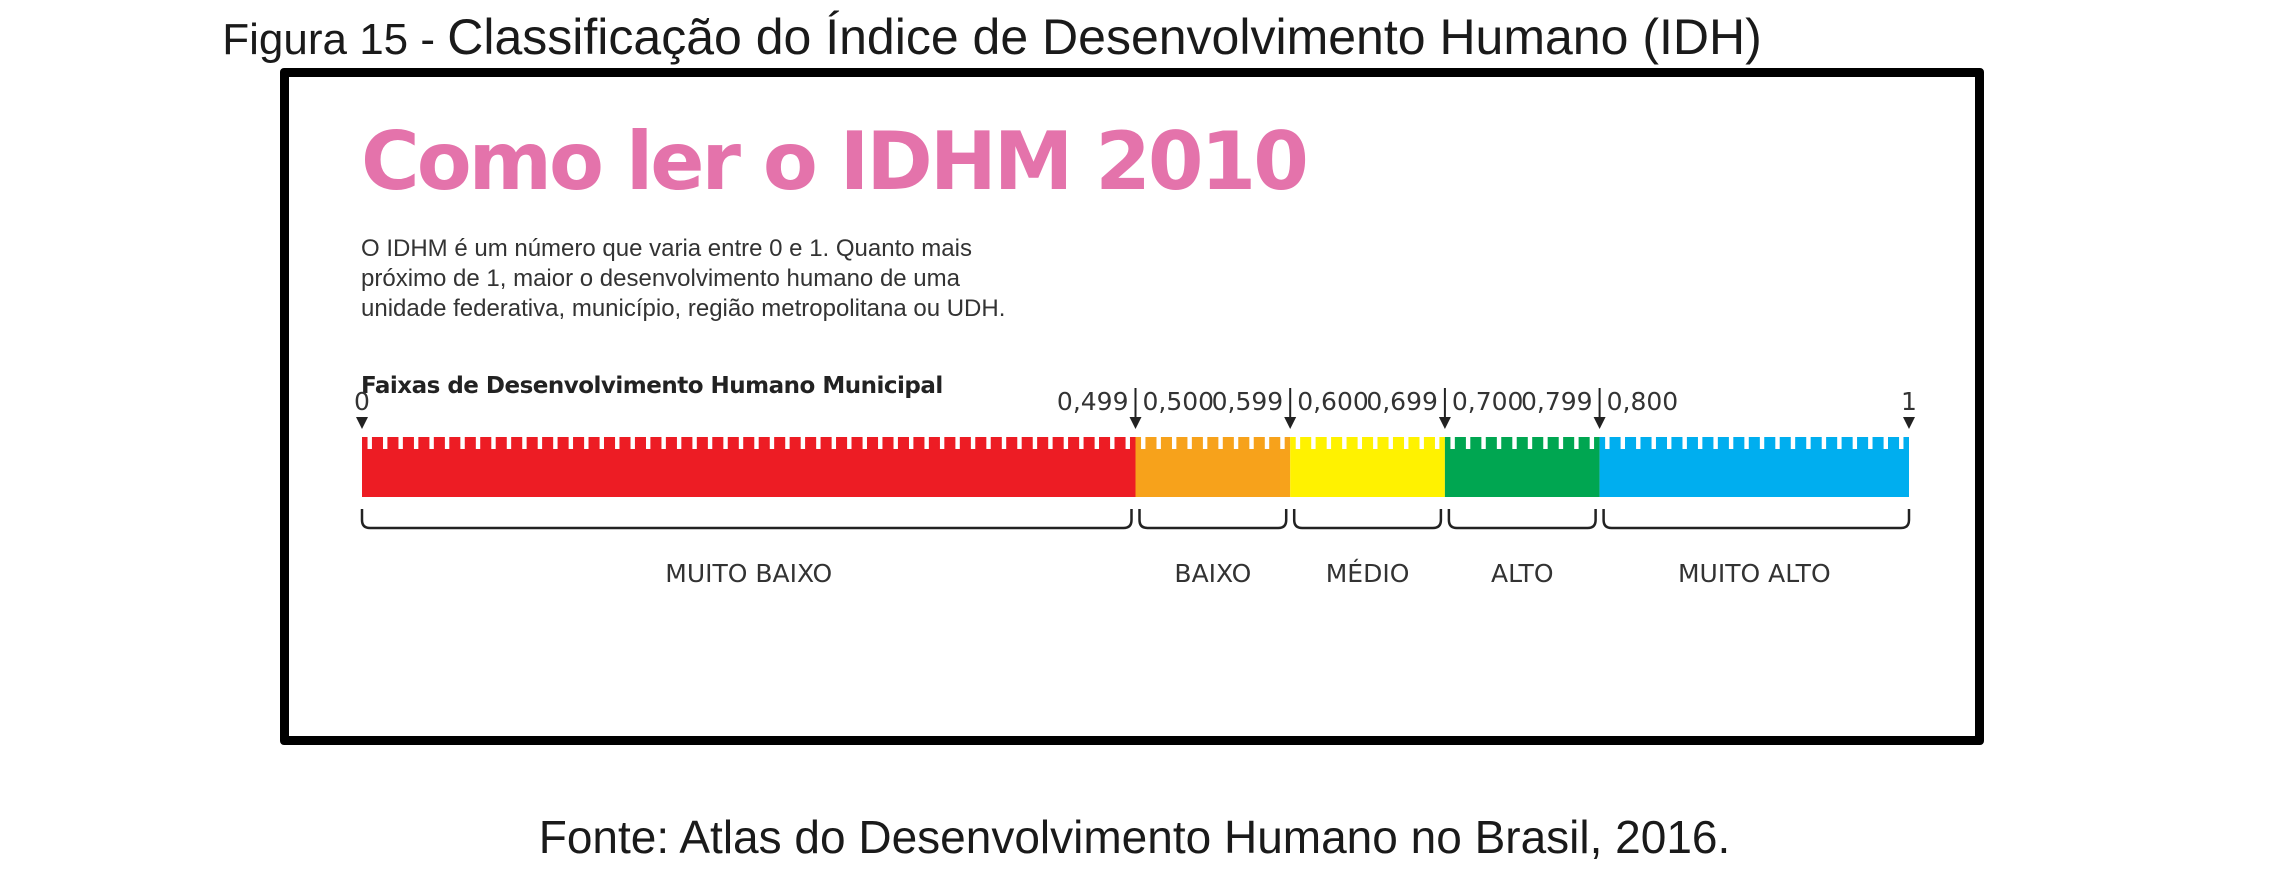 This screenshot has width=2269, height=871. I want to click on scale-band-muito-alto, so click(1754, 467).